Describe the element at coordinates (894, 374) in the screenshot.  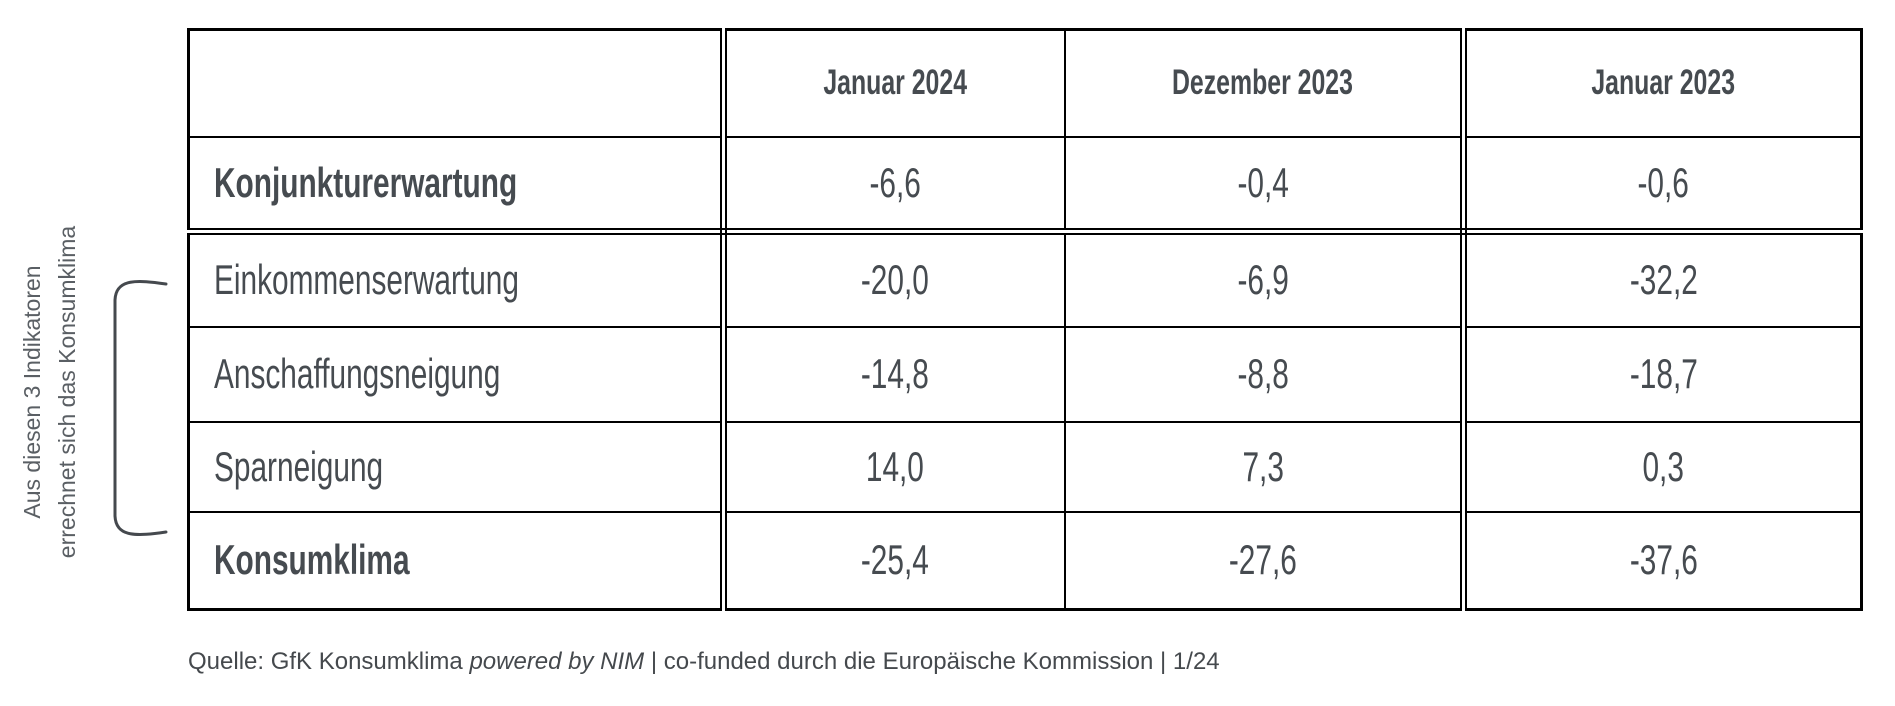
I see `value-cell: -14,8` at that location.